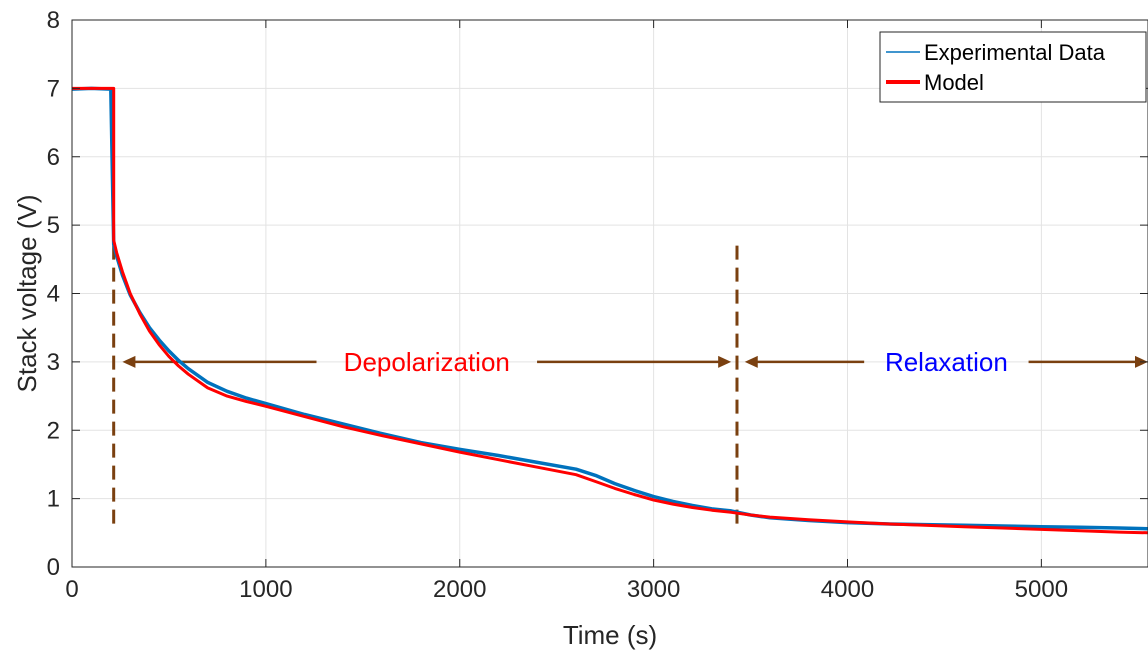 The image size is (1148, 656). I want to click on x-tick-label: 4000, so click(847, 589).